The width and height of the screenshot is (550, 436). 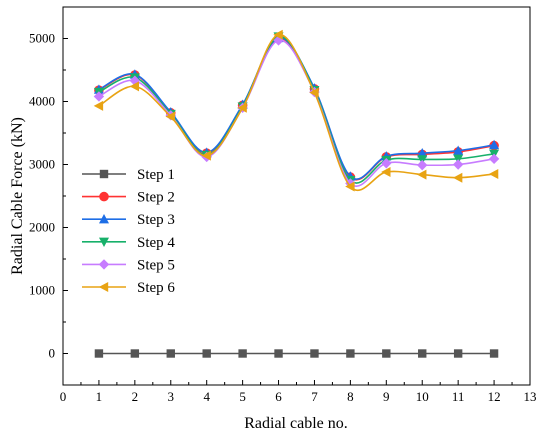 What do you see at coordinates (128, 175) in the screenshot?
I see `legend-item: Step 1` at bounding box center [128, 175].